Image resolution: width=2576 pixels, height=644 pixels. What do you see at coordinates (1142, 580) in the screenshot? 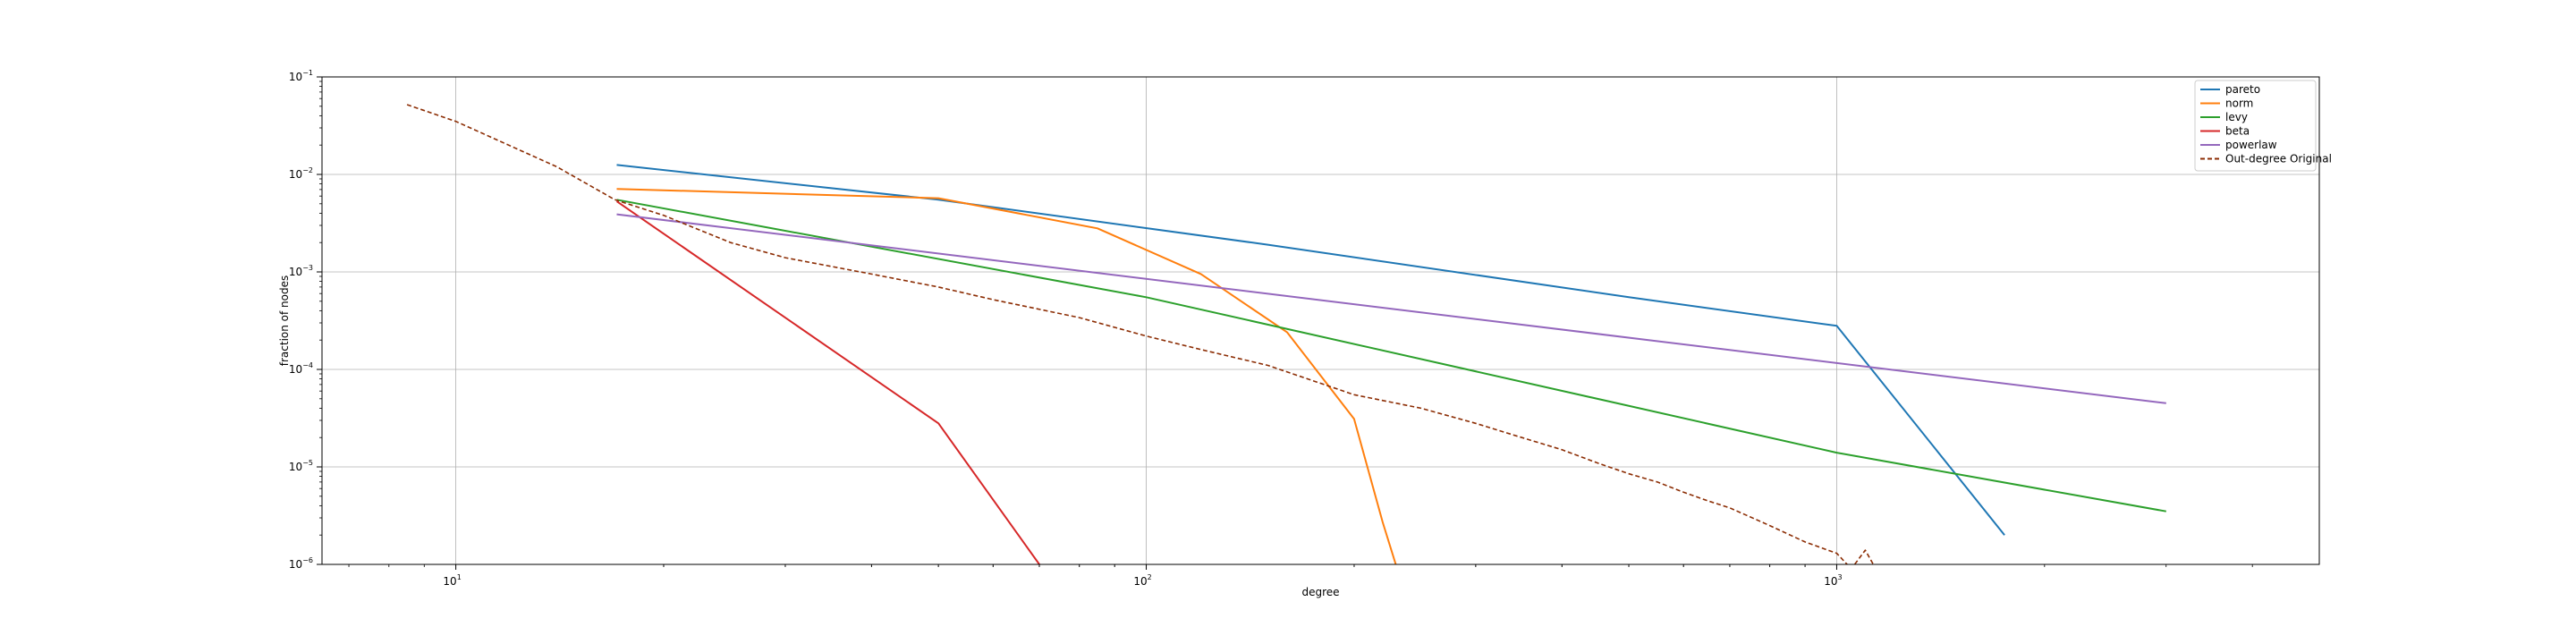
I see `x-tick-label: 10²` at bounding box center [1142, 580].